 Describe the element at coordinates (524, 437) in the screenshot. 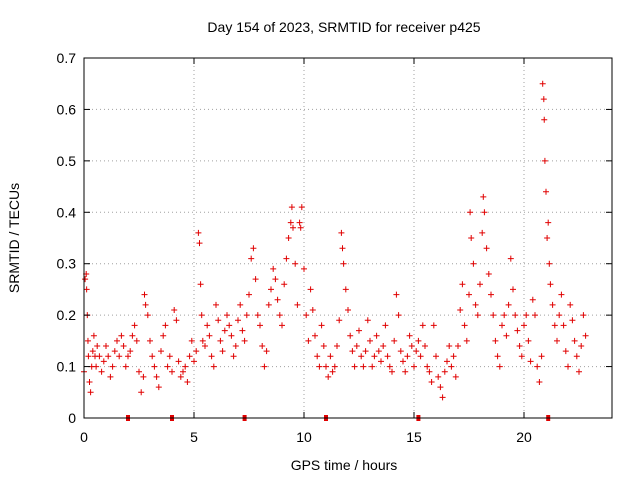

I see `x-tick-label: 20` at that location.